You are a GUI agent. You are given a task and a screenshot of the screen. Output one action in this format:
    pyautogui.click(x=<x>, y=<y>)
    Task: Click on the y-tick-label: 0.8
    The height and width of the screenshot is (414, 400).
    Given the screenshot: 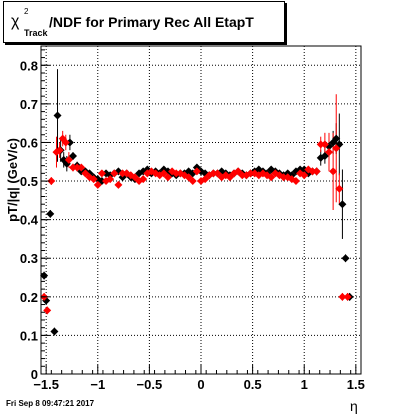 What is the action you would take?
    pyautogui.click(x=29, y=65)
    